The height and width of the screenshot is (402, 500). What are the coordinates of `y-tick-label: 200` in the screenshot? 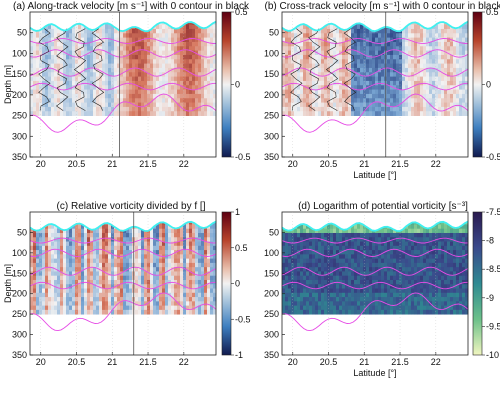 It's located at (19, 95).